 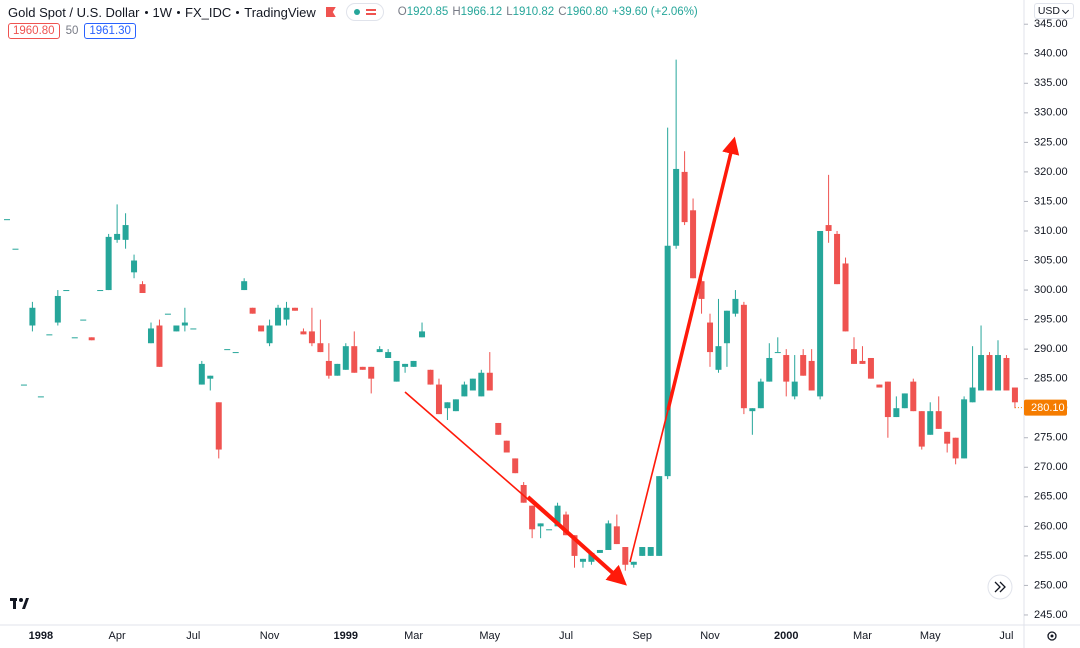 I want to click on y-tick-label: 345.00, so click(x=1051, y=24).